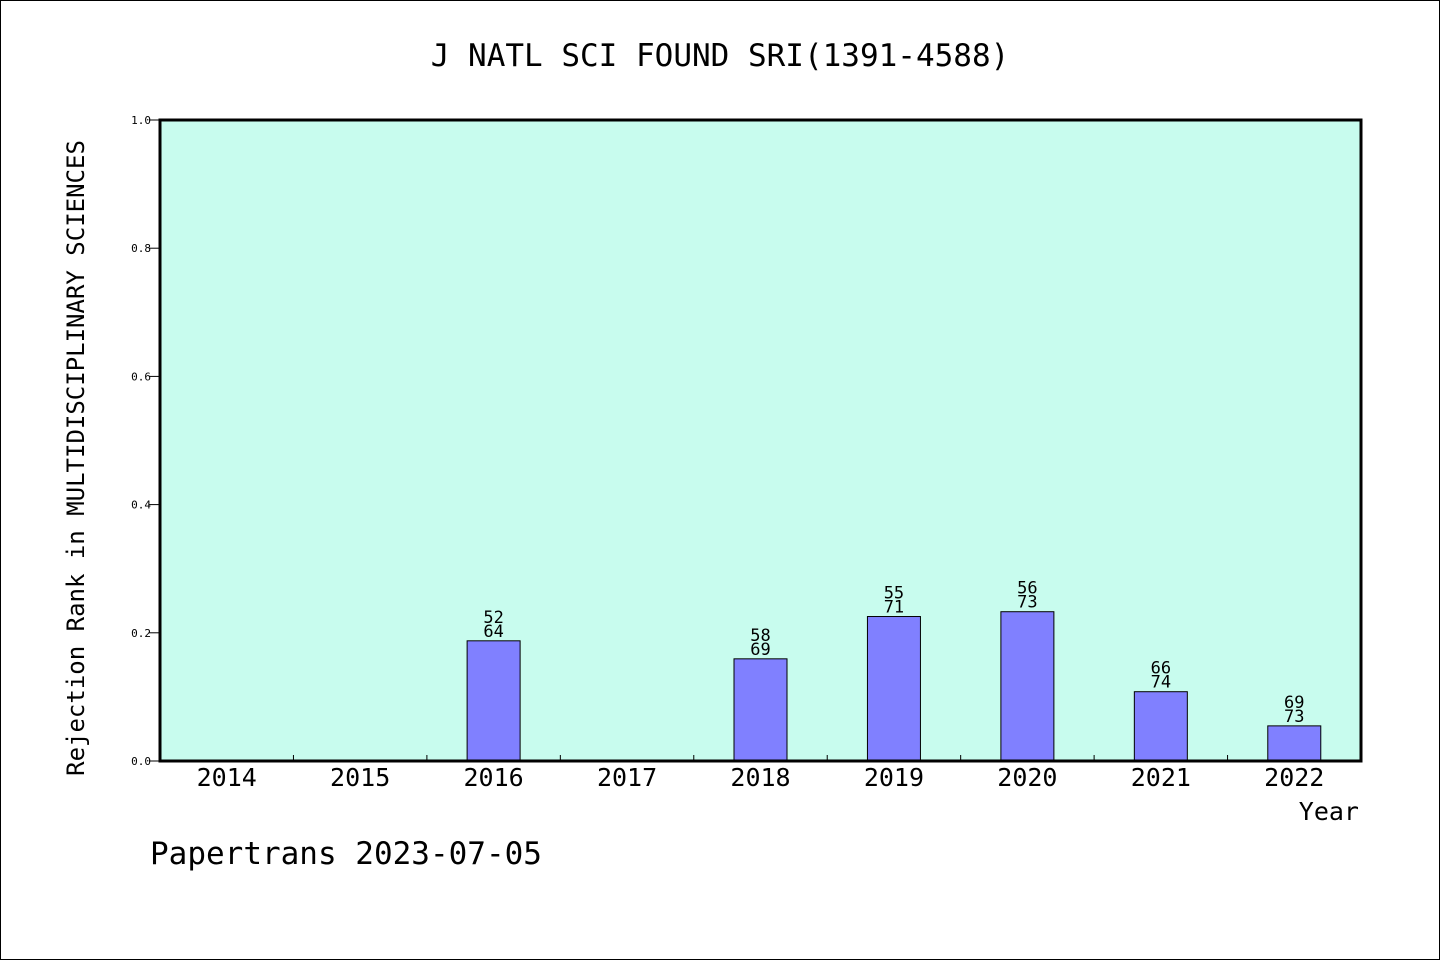 The height and width of the screenshot is (960, 1440). Describe the element at coordinates (141, 376) in the screenshot. I see `y-tick-label: 0.6` at that location.